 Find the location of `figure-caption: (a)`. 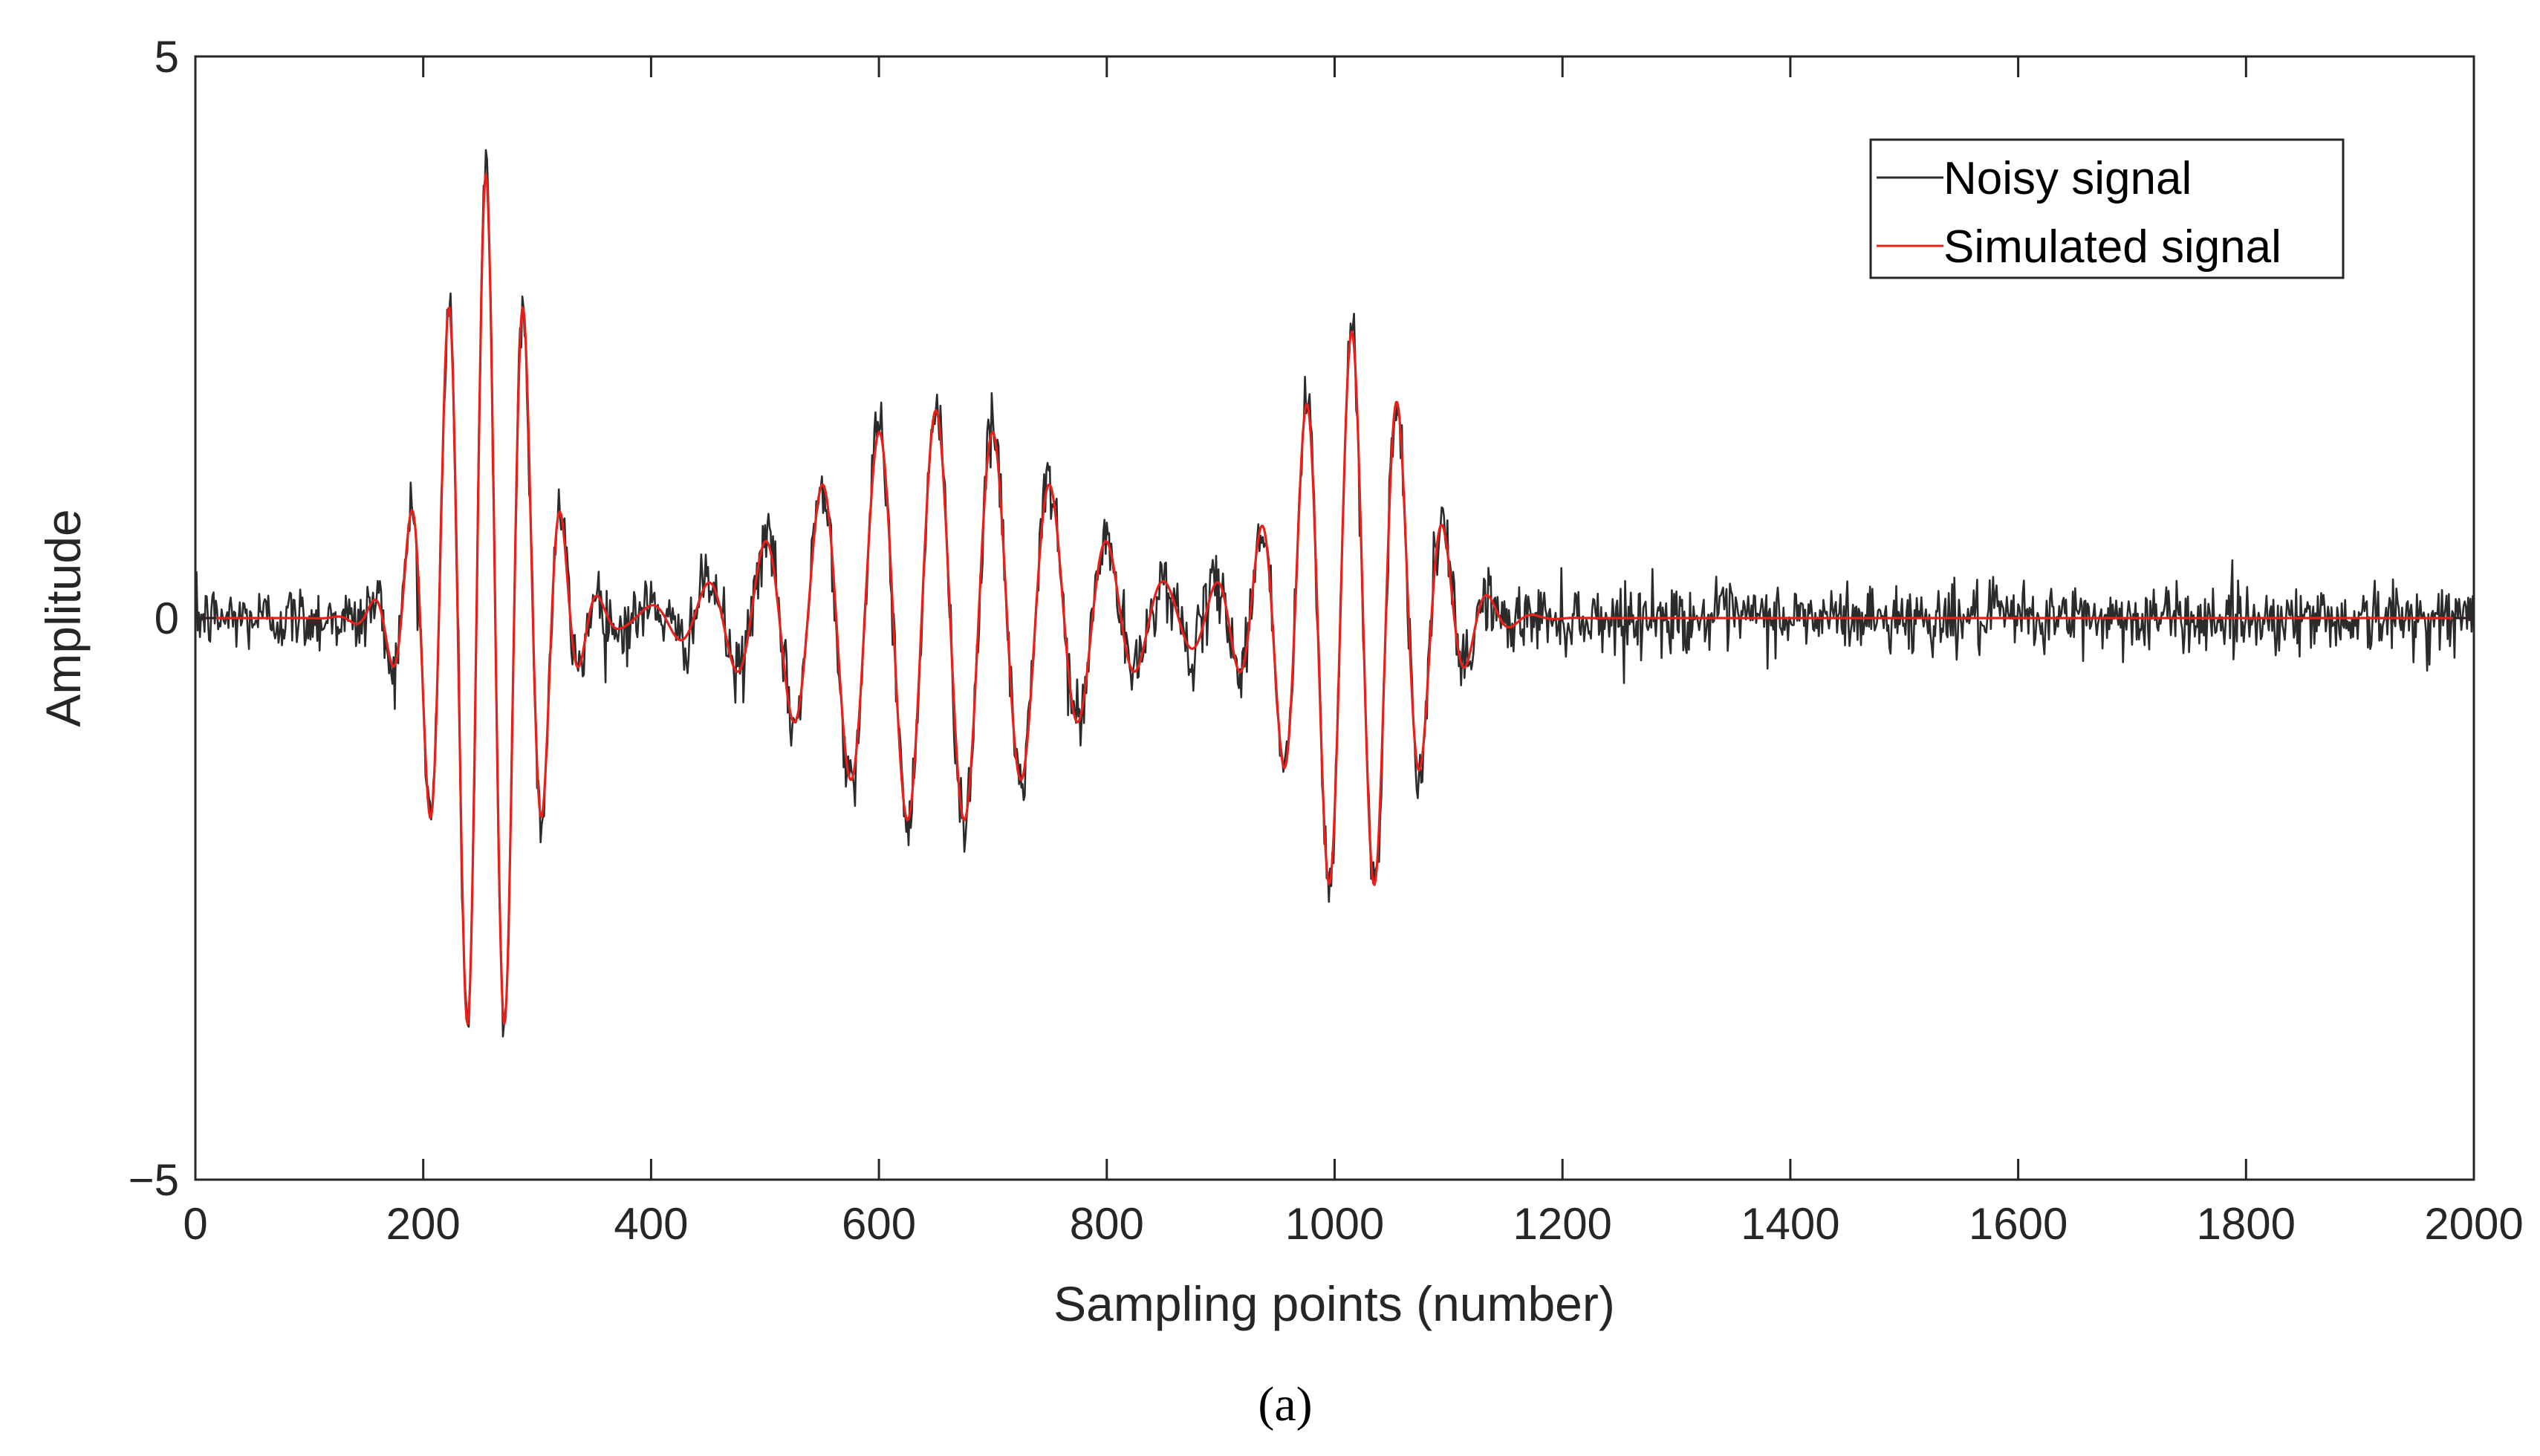

figure-caption: (a) is located at coordinates (1285, 1404).